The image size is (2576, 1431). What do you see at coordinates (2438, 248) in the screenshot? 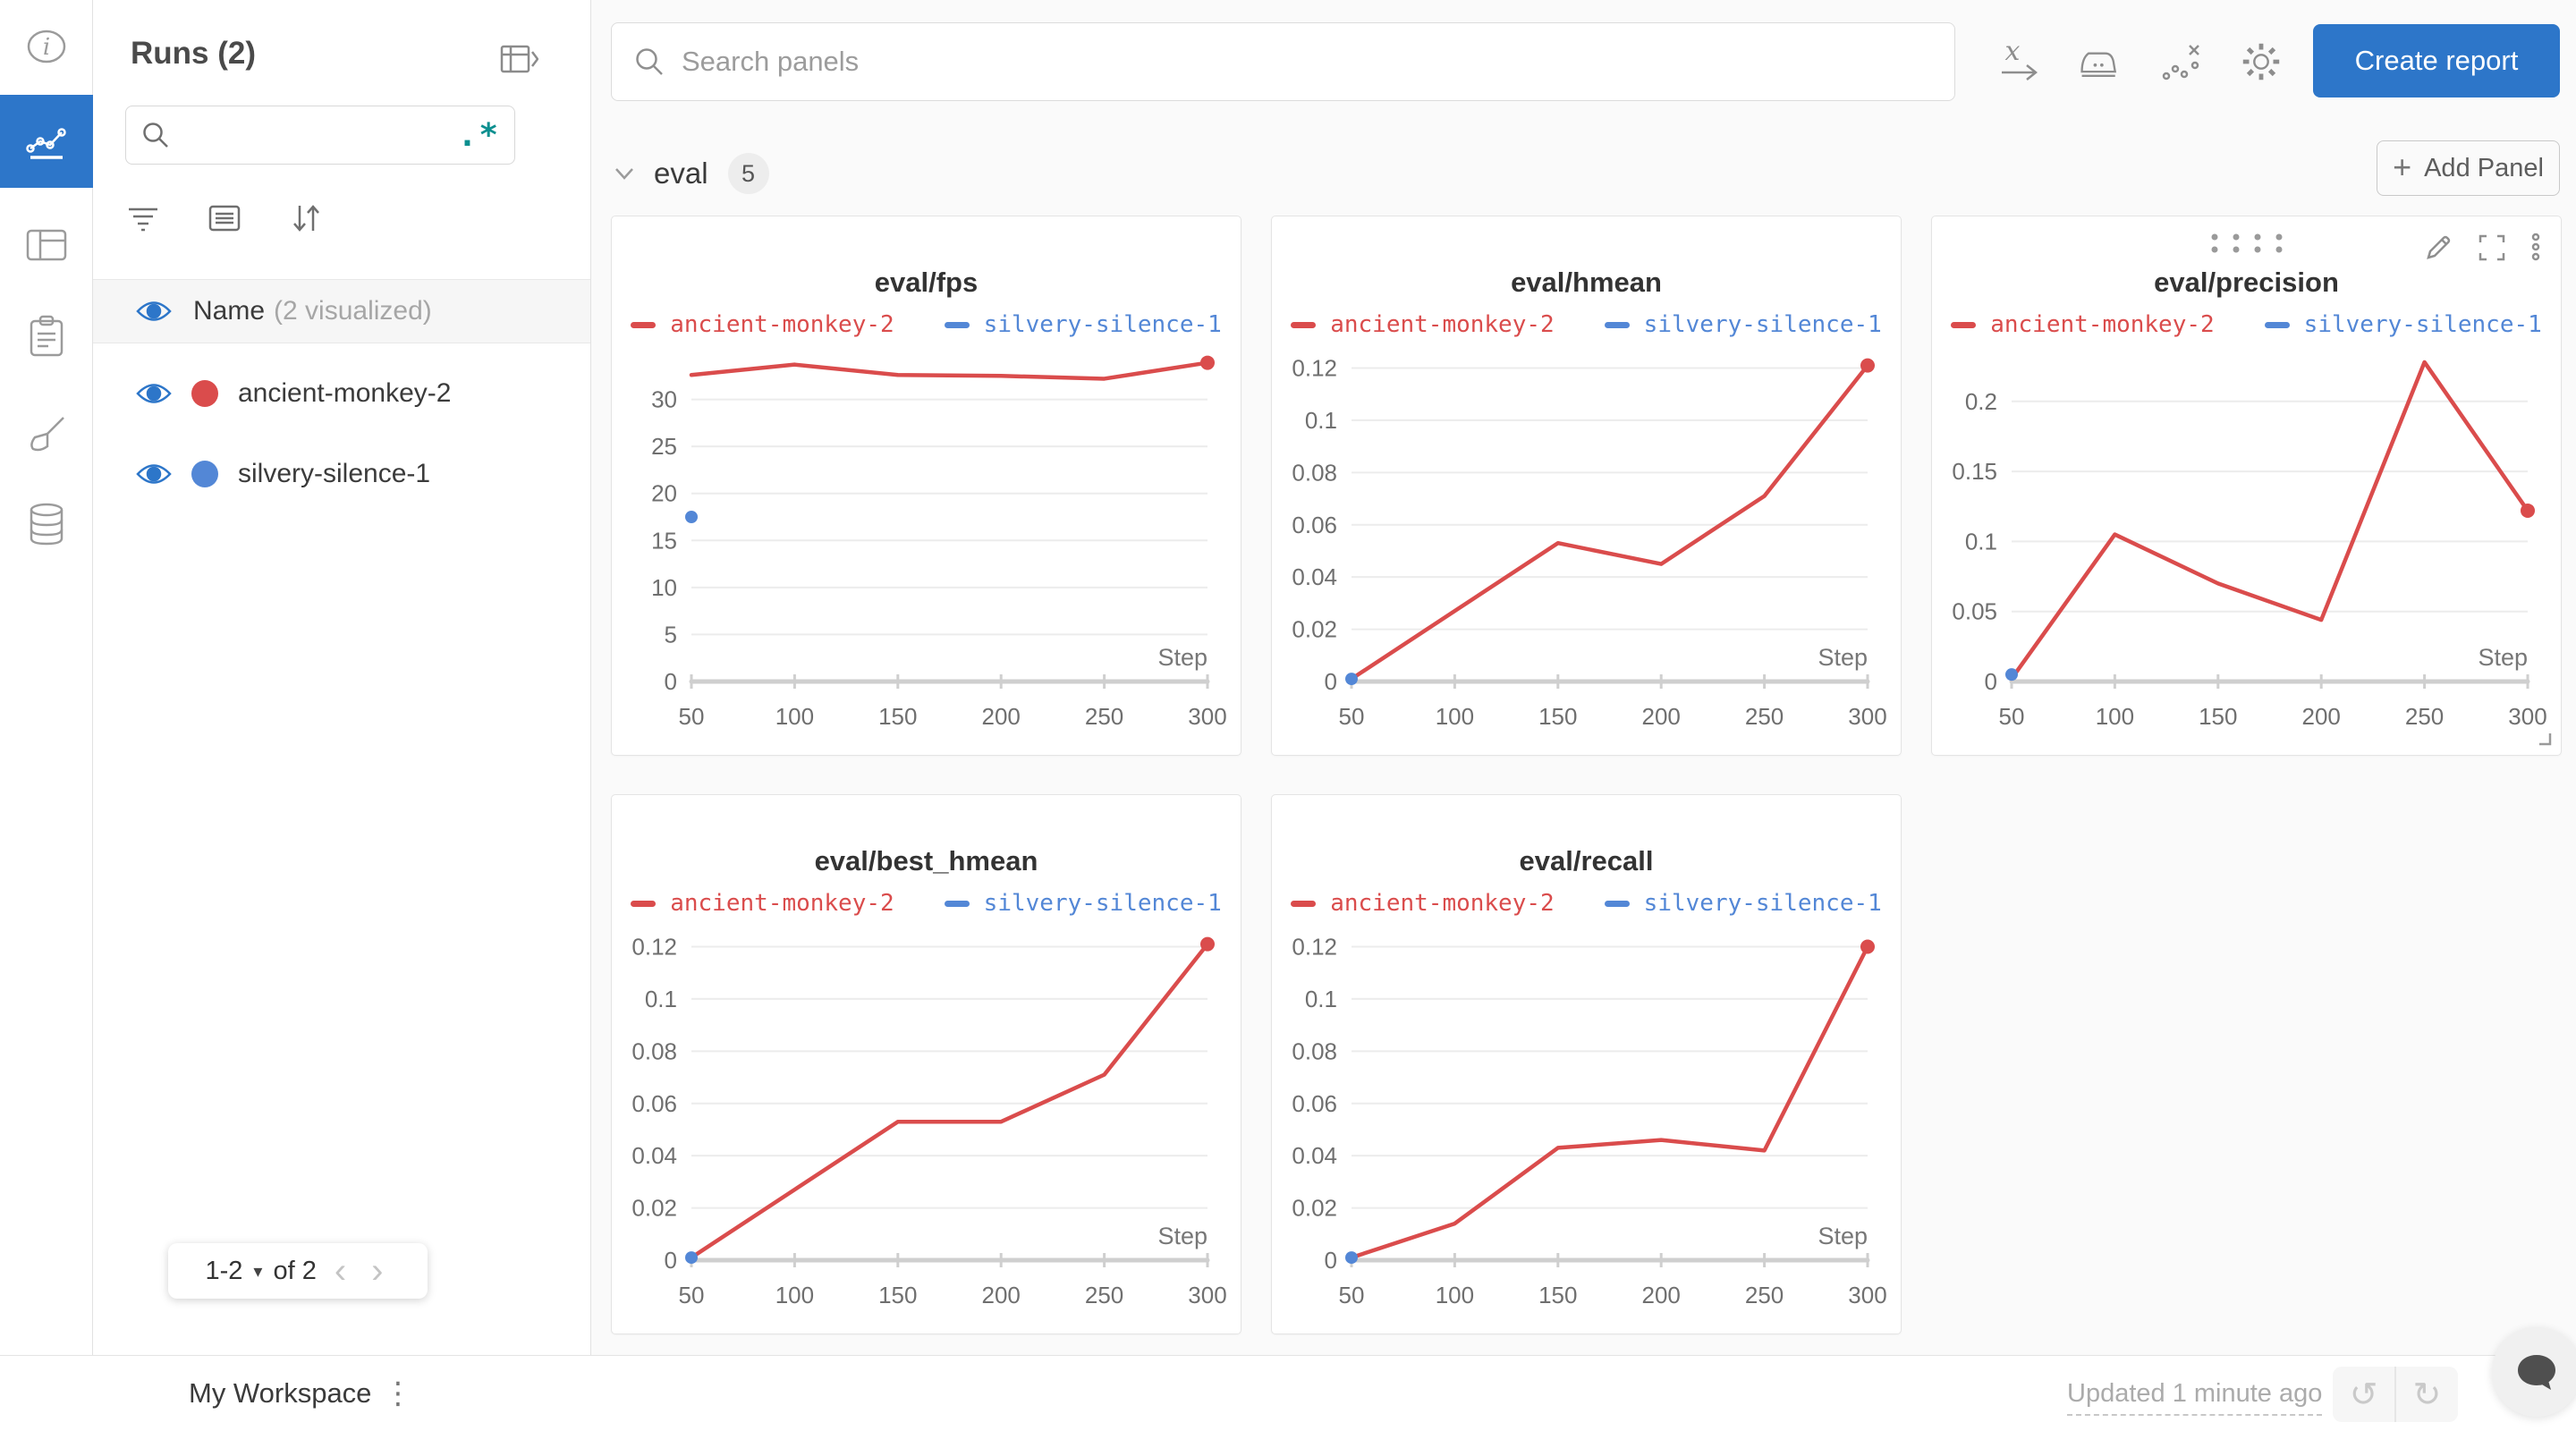
I see `edit-pencil-icon` at bounding box center [2438, 248].